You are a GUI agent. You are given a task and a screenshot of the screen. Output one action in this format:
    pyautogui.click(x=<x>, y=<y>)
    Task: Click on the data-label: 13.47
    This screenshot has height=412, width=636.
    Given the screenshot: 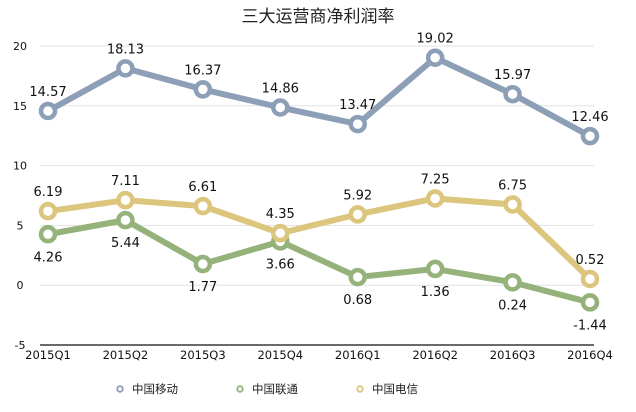 What is the action you would take?
    pyautogui.click(x=357, y=105)
    